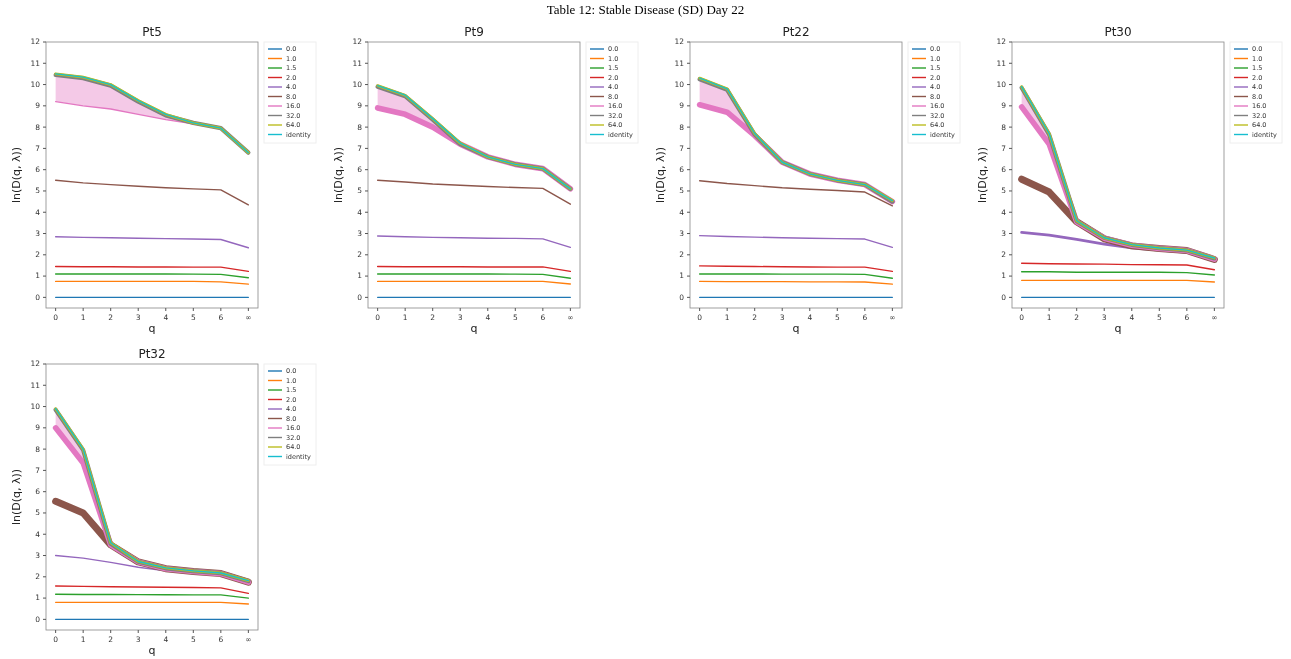 The width and height of the screenshot is (1291, 659). I want to click on caption: Table 12: Stable Disease (SD) Day 22, so click(645, 9).